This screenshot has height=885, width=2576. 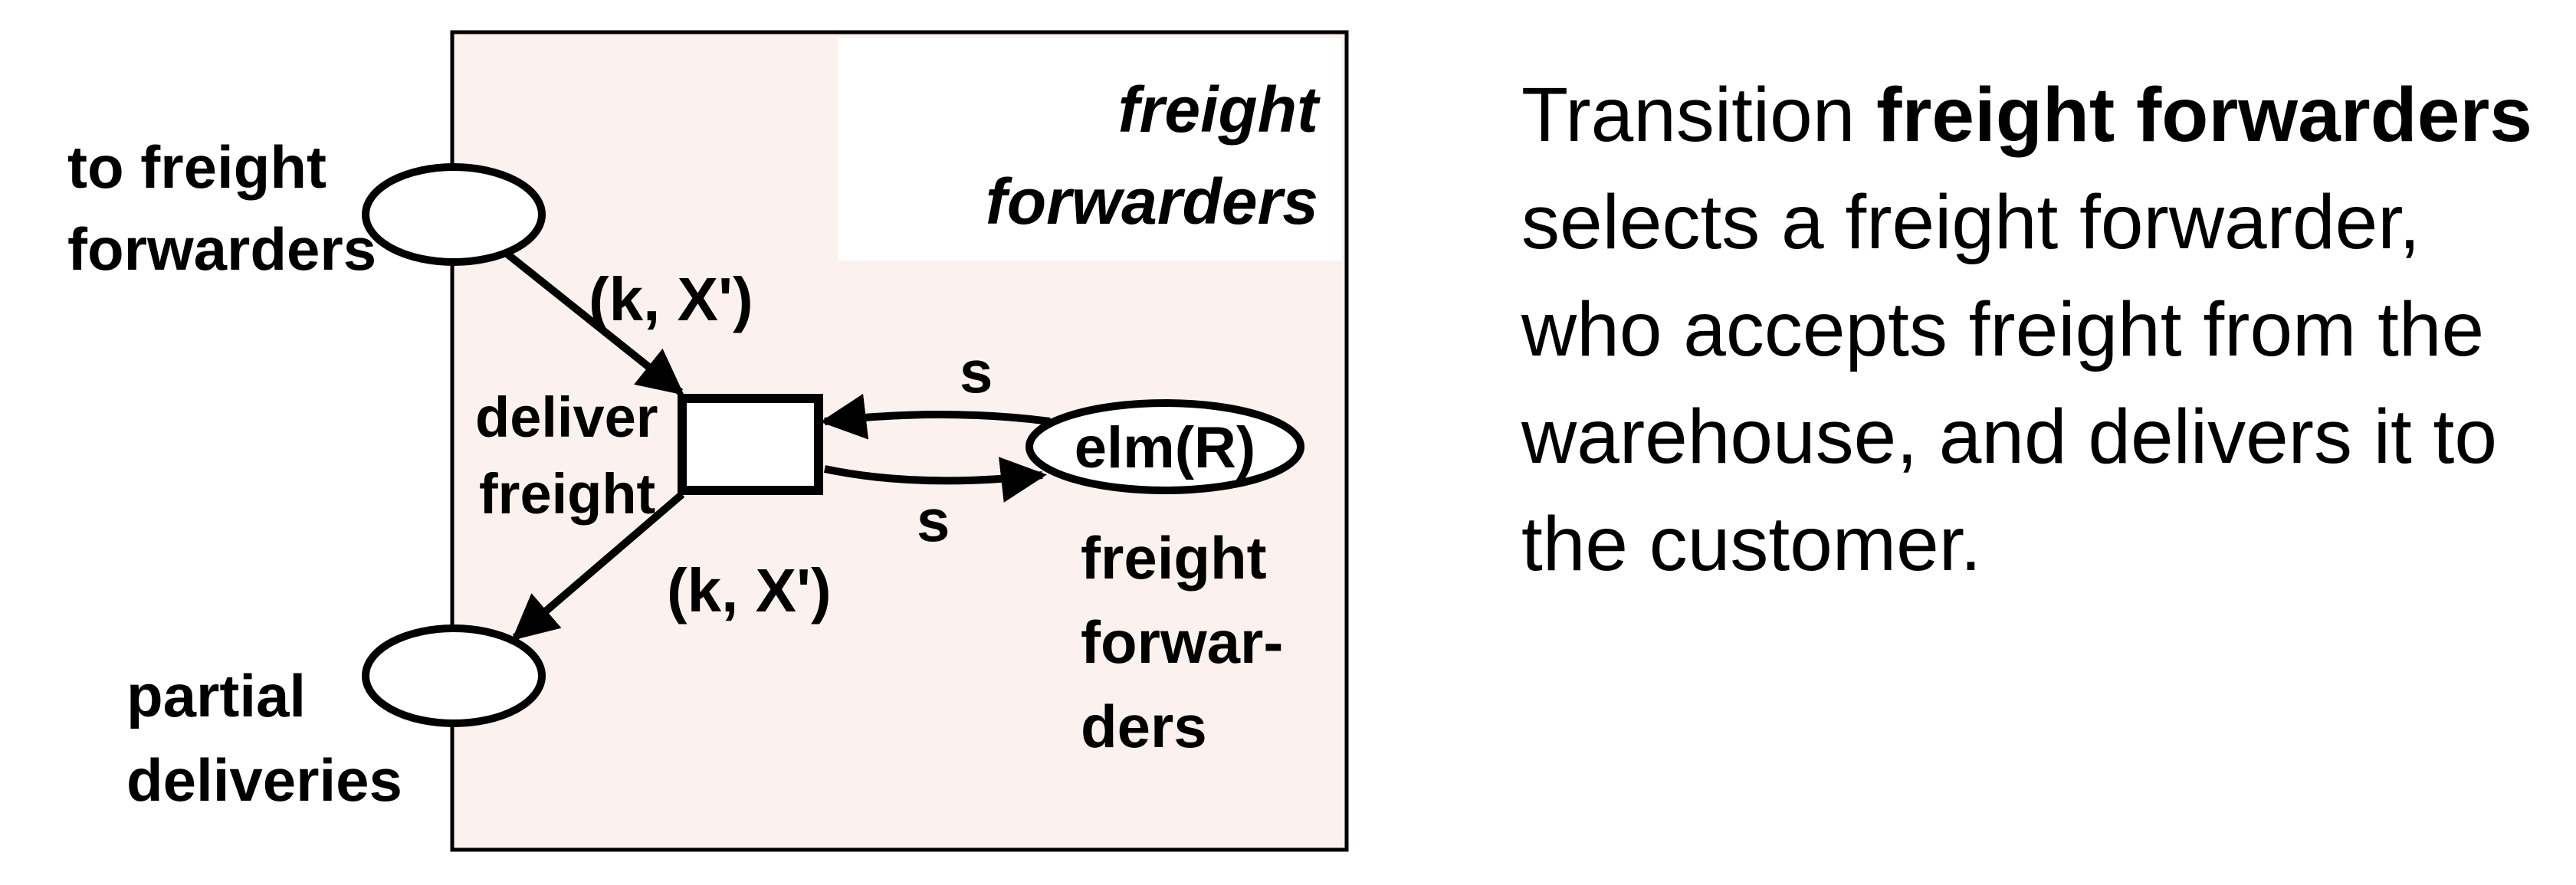 I want to click on module-title-line1: freight, so click(x=1219, y=110).